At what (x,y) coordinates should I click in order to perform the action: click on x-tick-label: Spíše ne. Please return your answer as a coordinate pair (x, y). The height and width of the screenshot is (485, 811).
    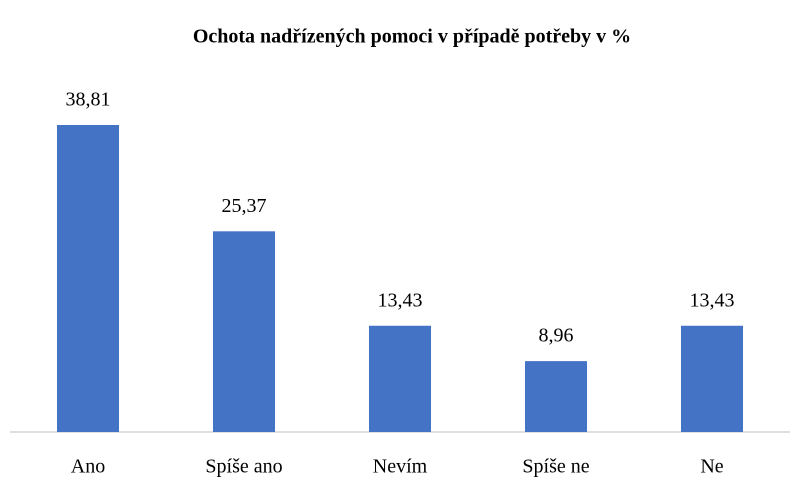
    Looking at the image, I should click on (555, 467).